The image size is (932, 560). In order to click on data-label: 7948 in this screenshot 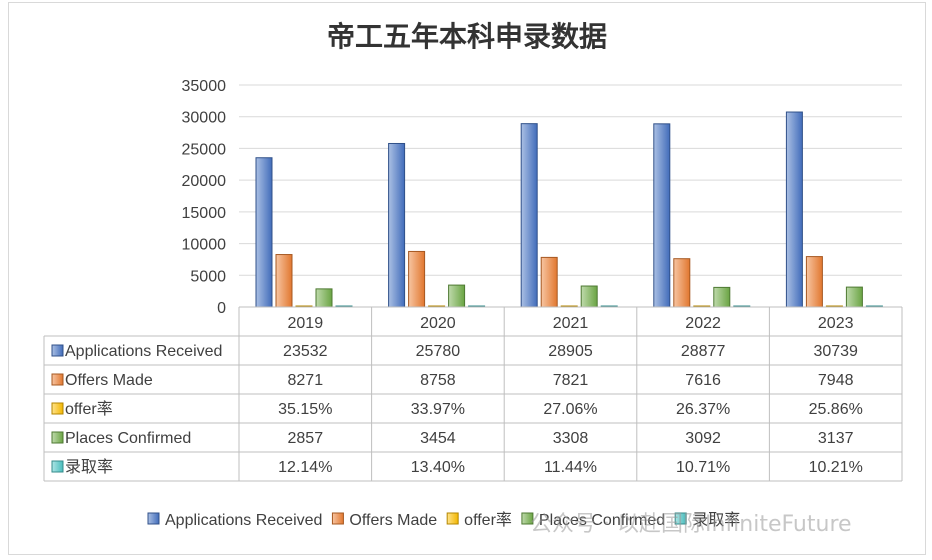, I will do `click(836, 380)`.